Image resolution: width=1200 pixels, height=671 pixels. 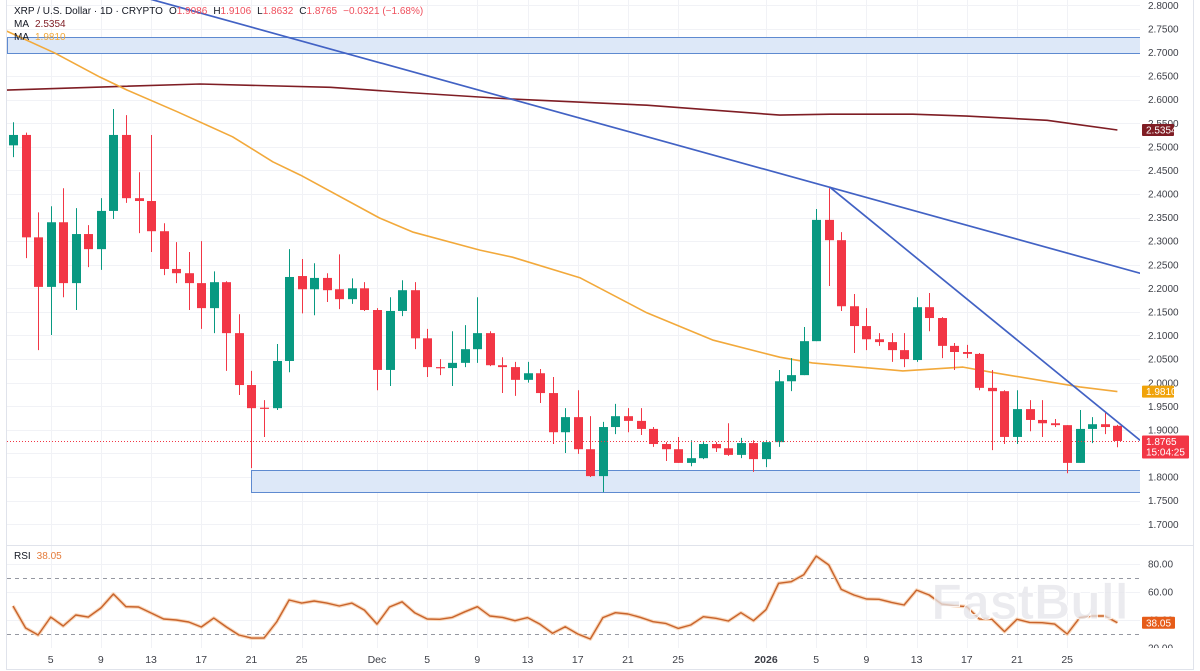 I want to click on ma-slow-label: MA, so click(x=21, y=24).